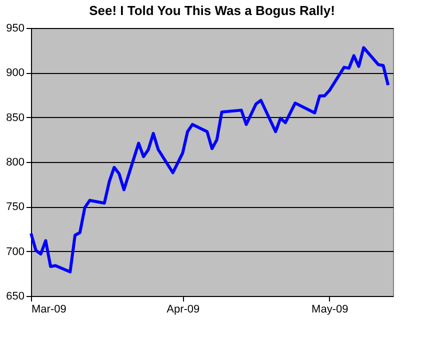  I want to click on y-tick-label: 700, so click(15, 252).